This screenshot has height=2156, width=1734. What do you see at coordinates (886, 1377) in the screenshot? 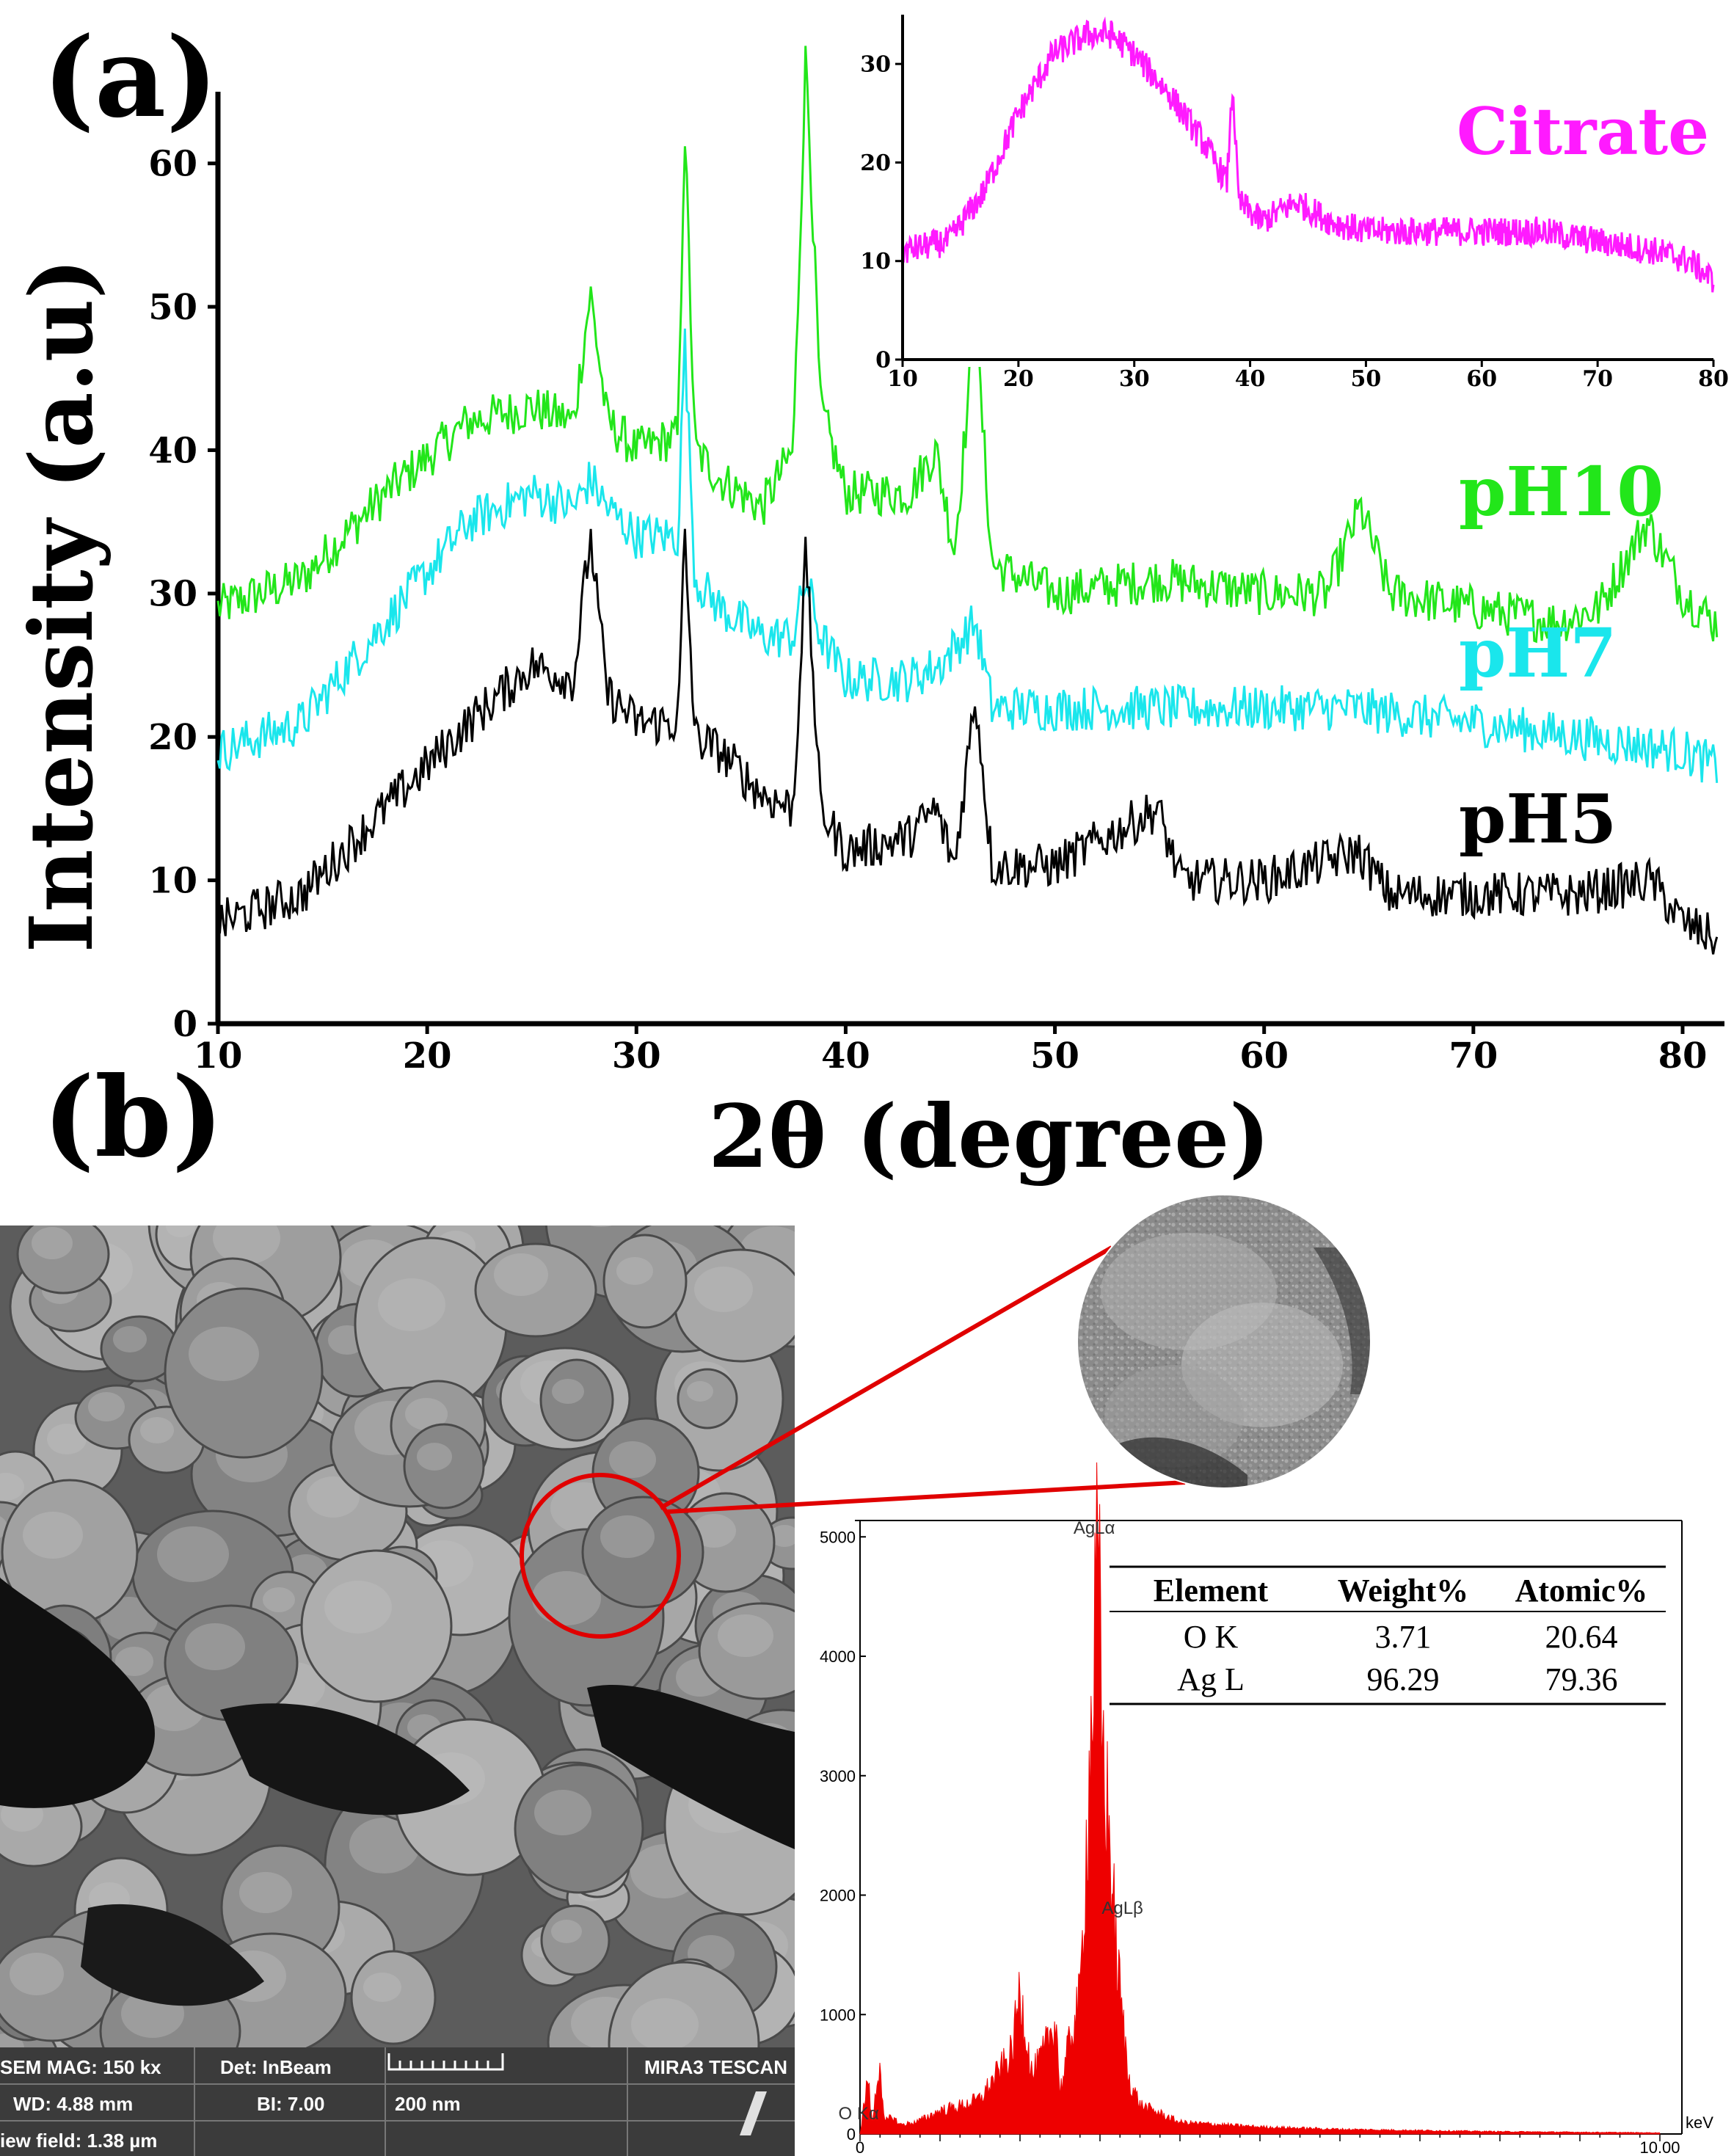
I see `zoom-connector-top` at bounding box center [886, 1377].